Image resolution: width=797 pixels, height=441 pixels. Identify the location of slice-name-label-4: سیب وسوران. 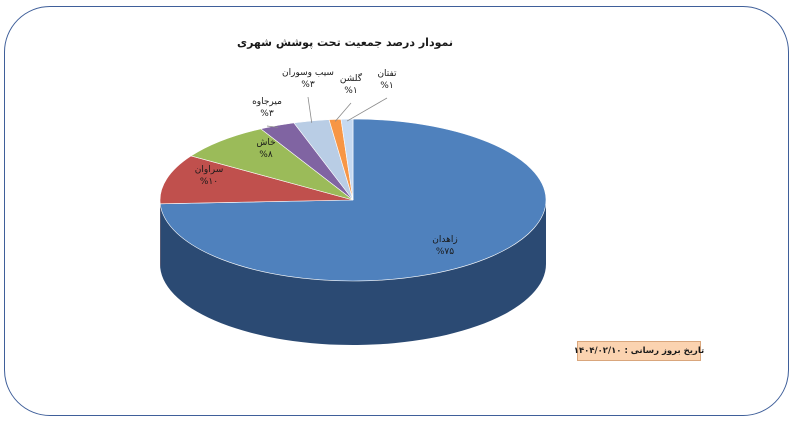
(308, 73).